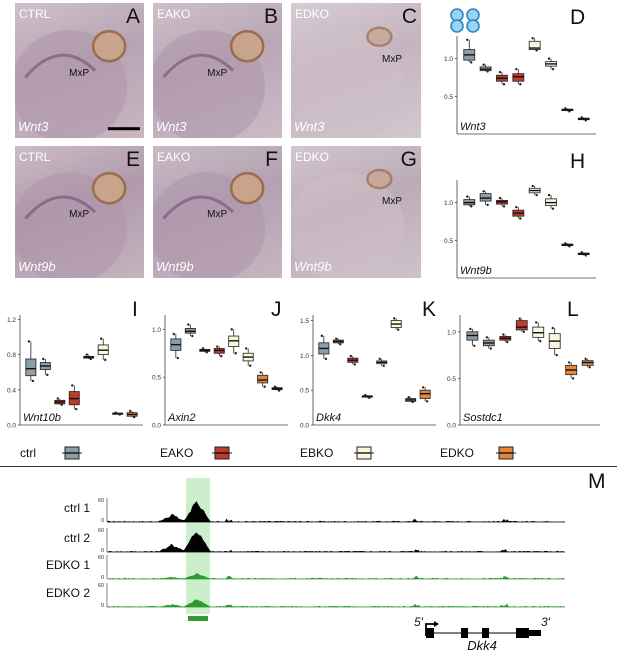 This screenshot has width=617, height=653. I want to click on legend-swatch-EBKO, so click(364, 453).